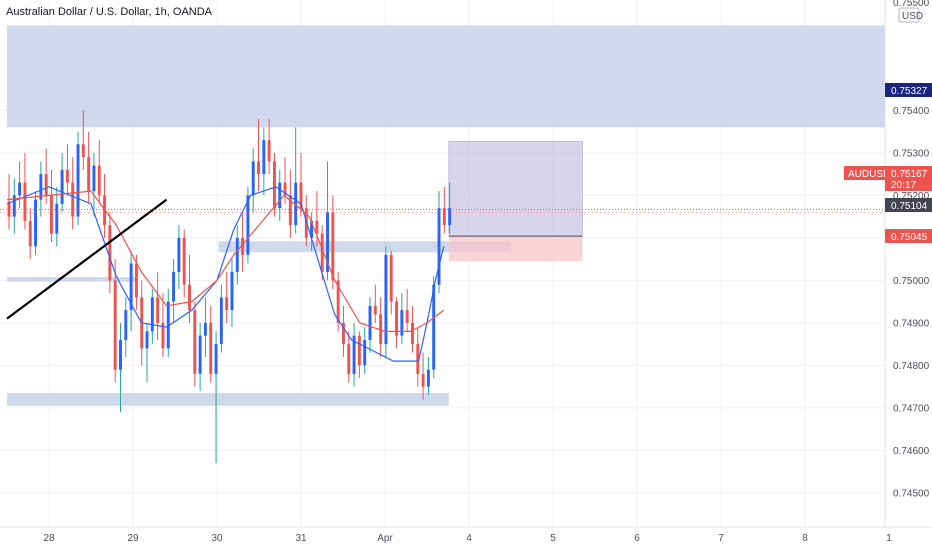 The height and width of the screenshot is (550, 932). I want to click on time-tick-label: Apr, so click(385, 538).